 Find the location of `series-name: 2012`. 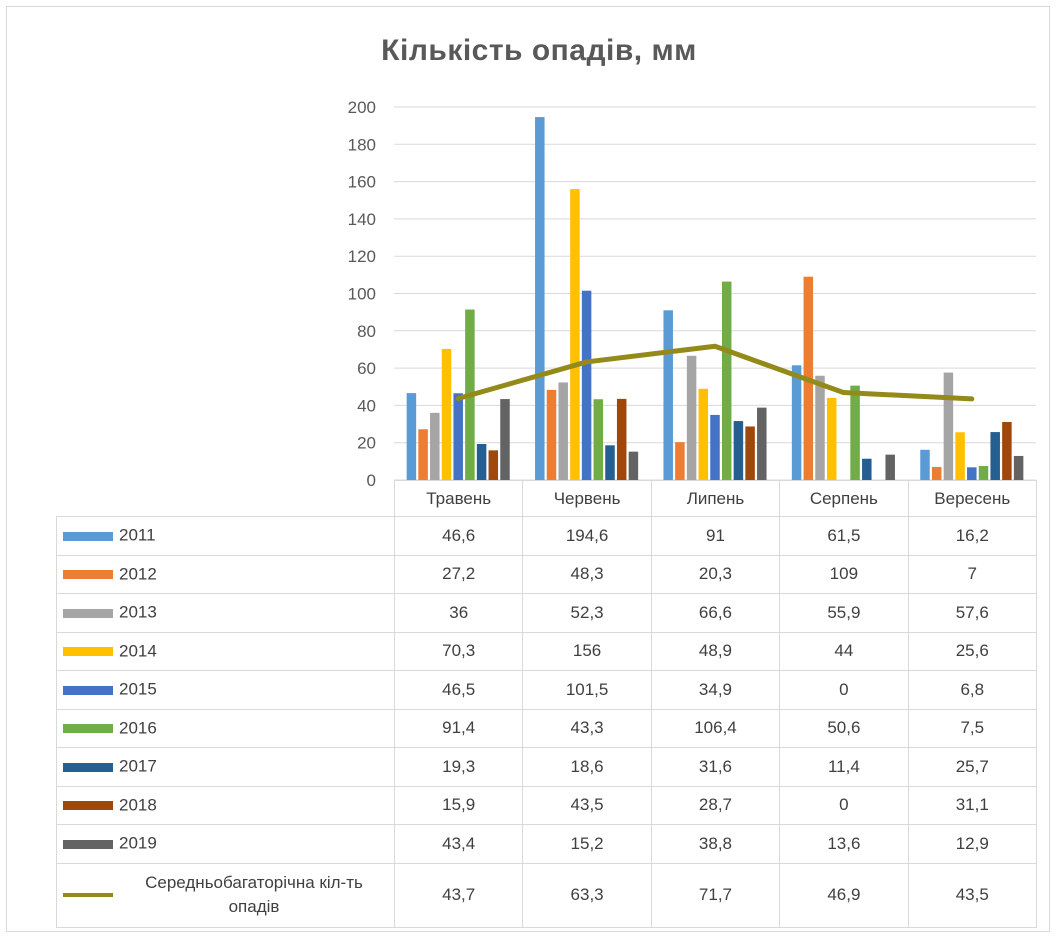

series-name: 2012 is located at coordinates (138, 574).